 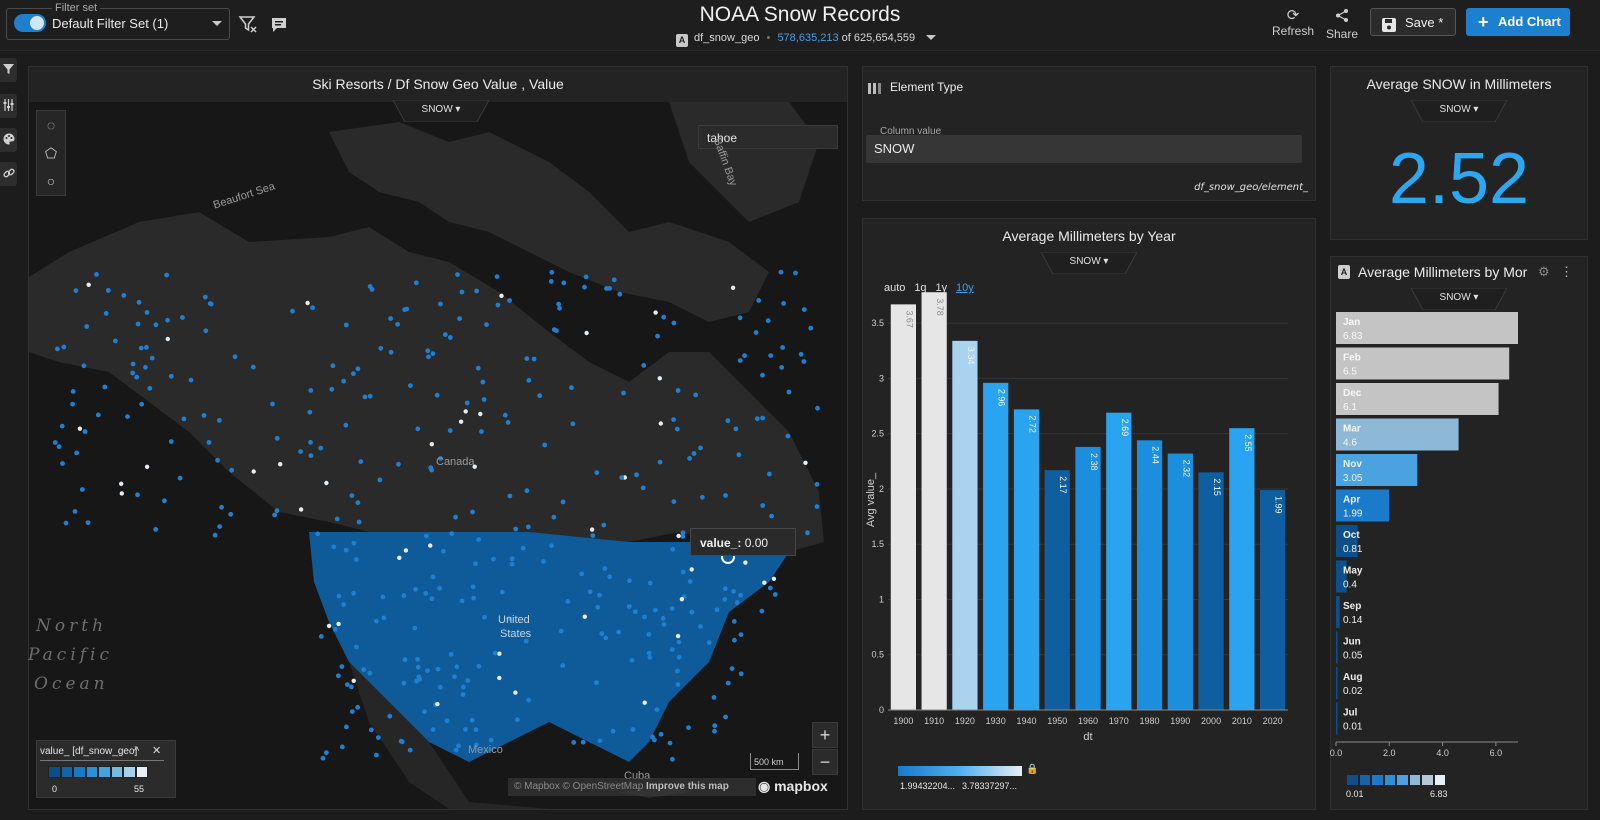 I want to click on attribution-osm: © OpenStreetMap, so click(x=603, y=786).